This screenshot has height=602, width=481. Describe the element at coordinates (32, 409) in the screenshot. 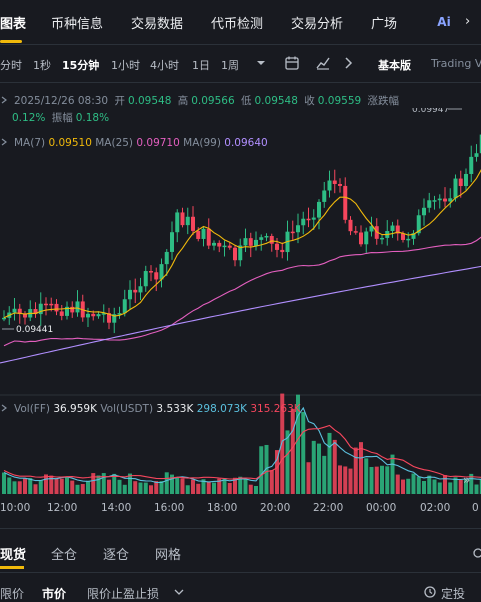

I see `vol-label: Vol(FF)` at that location.